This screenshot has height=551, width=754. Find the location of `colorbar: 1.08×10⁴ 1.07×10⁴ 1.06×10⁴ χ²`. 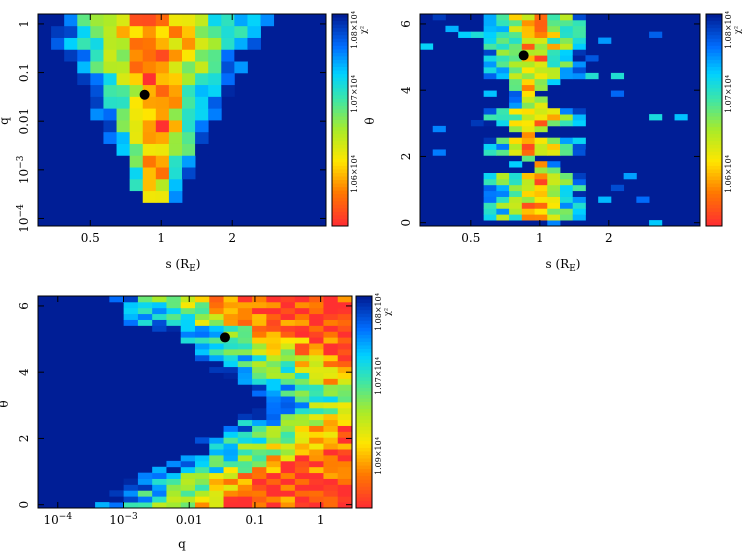

colorbar: 1.08×10⁴ 1.07×10⁴ 1.06×10⁴ χ² is located at coordinates (349, 119).